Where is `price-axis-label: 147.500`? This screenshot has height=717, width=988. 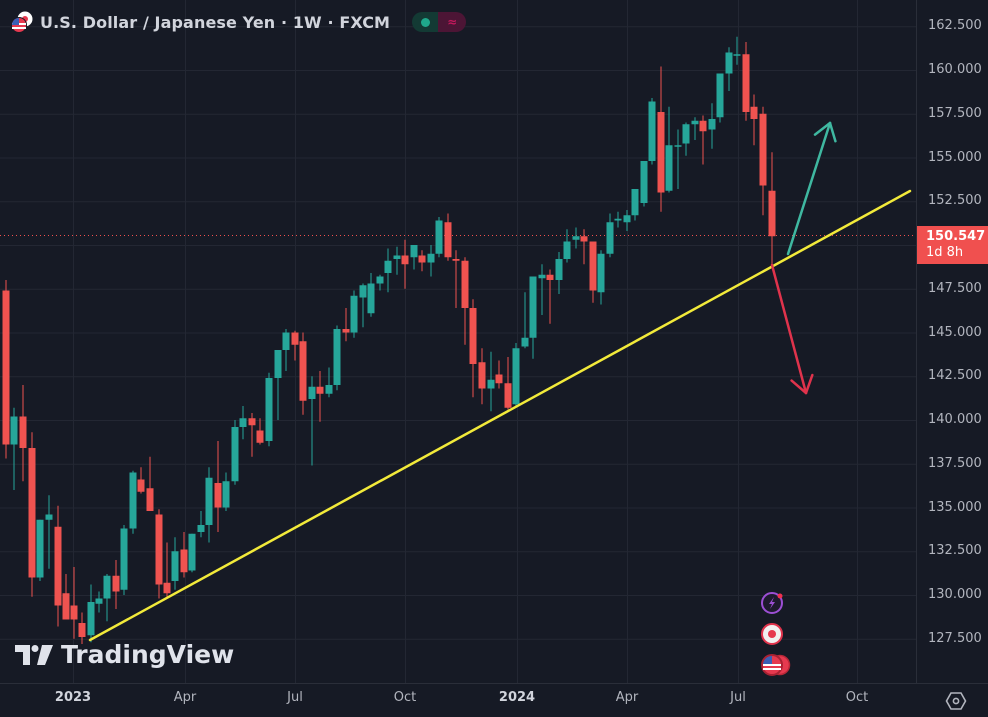 price-axis-label: 147.500 is located at coordinates (955, 288).